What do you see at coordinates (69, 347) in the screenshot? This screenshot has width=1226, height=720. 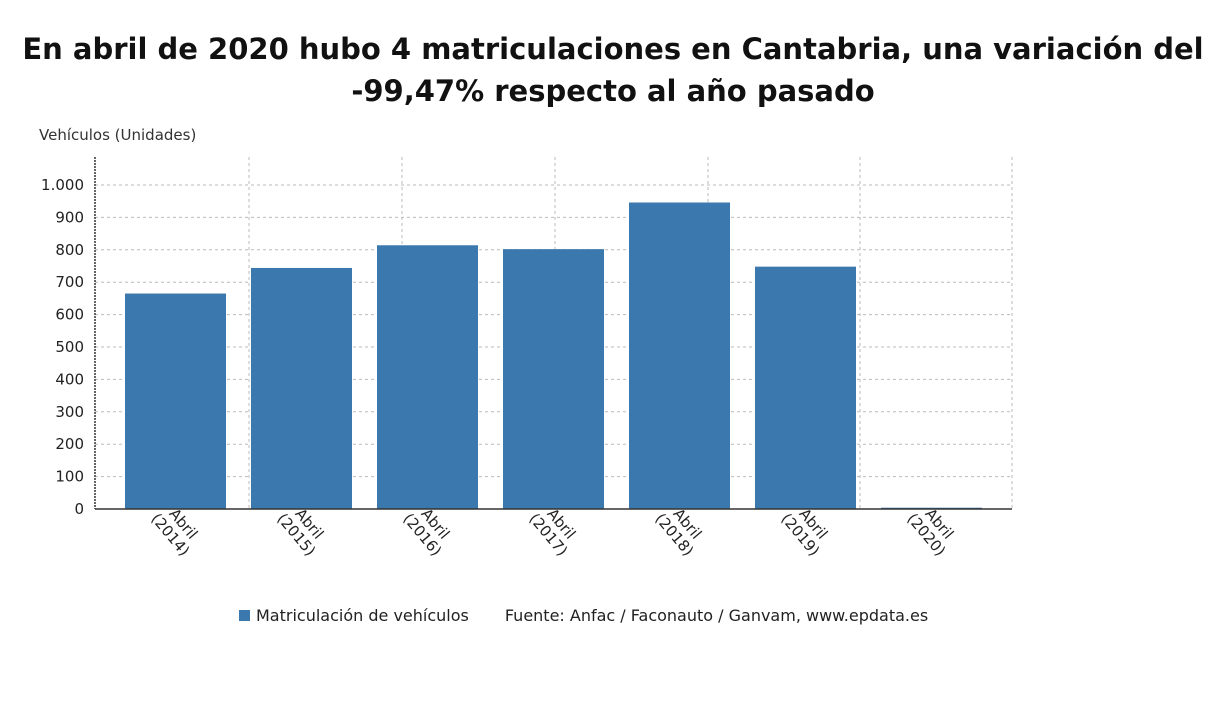 I see `y-tick-label: 500` at bounding box center [69, 347].